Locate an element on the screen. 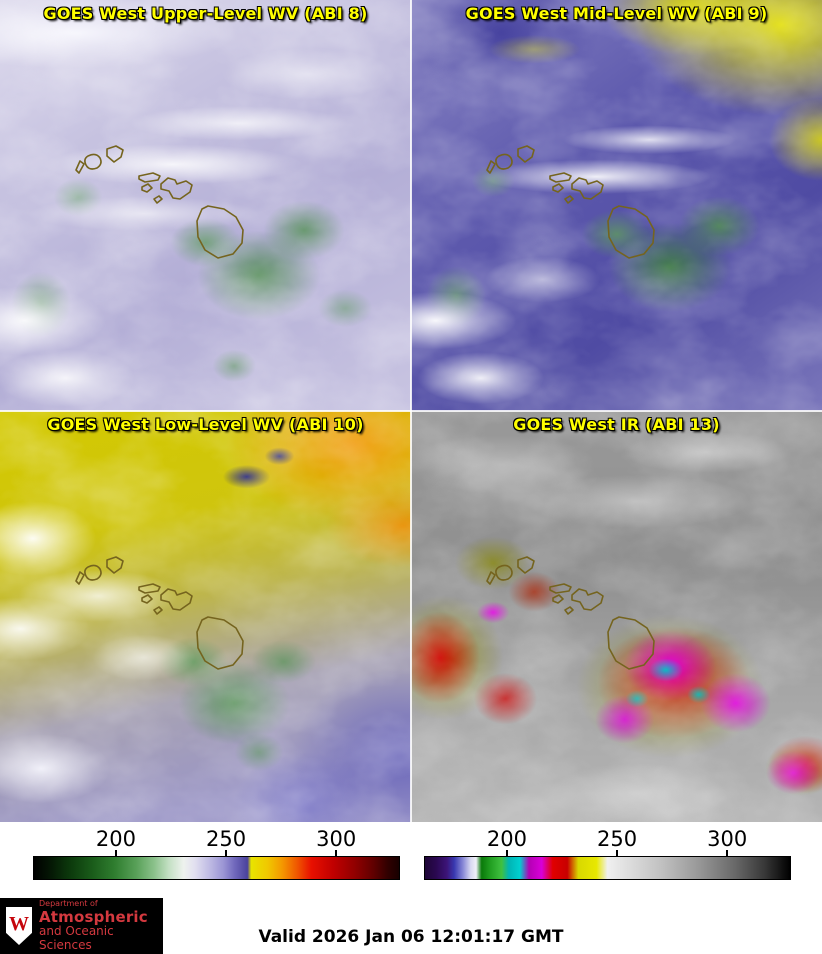  wv-tick-label-300: 300 is located at coordinates (336, 839).